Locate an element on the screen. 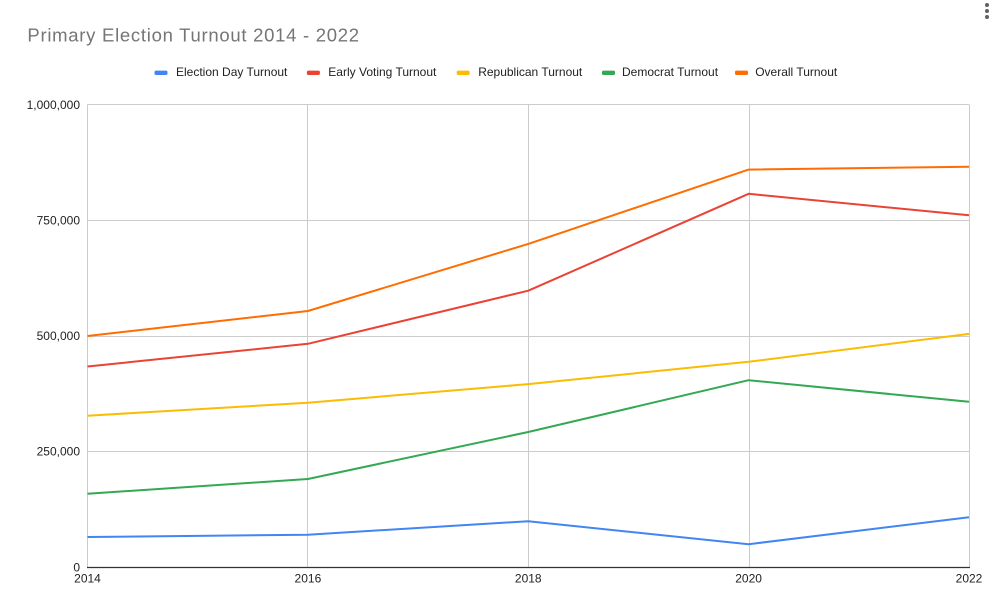 This screenshot has height=616, width=996. svg-text: 2018 is located at coordinates (528, 579).